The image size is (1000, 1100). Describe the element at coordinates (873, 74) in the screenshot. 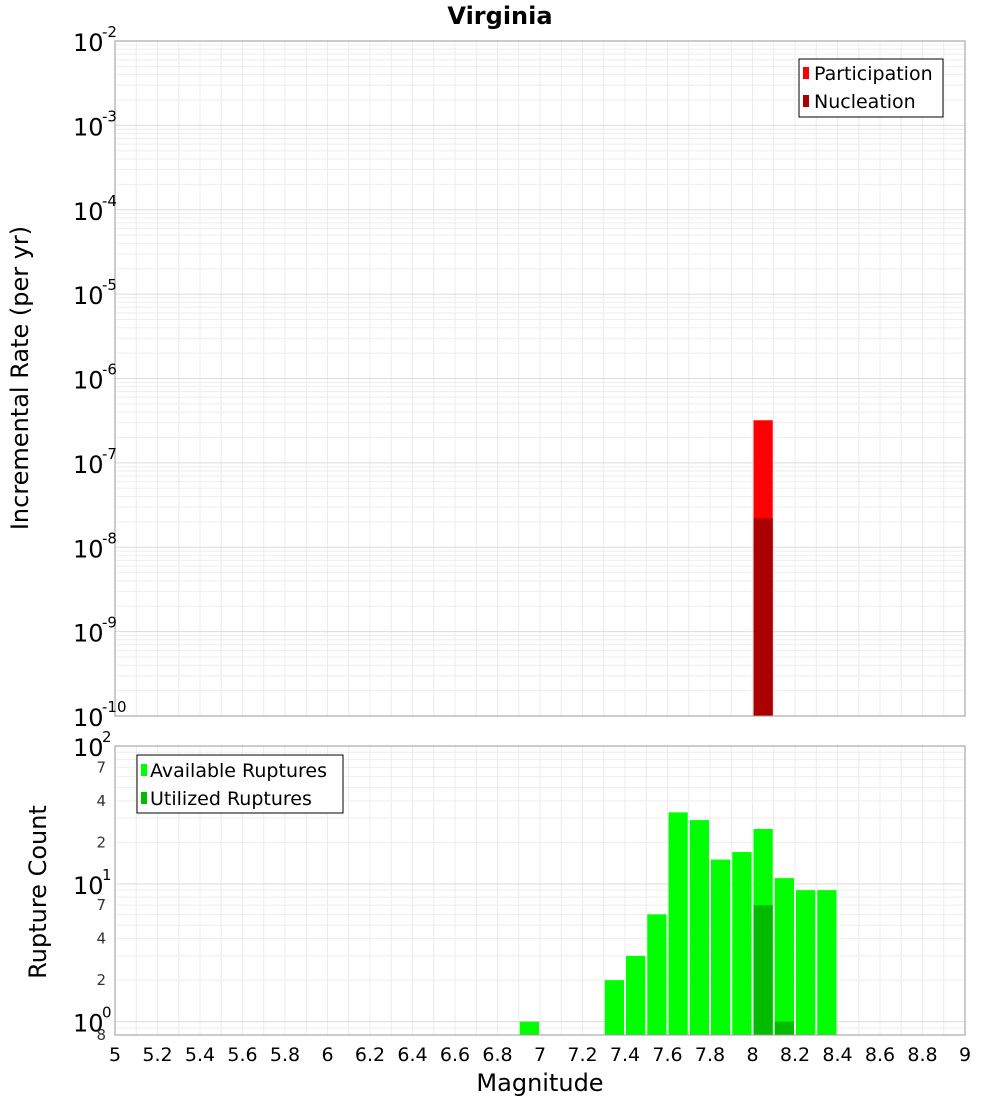

I see `legend-label-participation: Participation` at that location.